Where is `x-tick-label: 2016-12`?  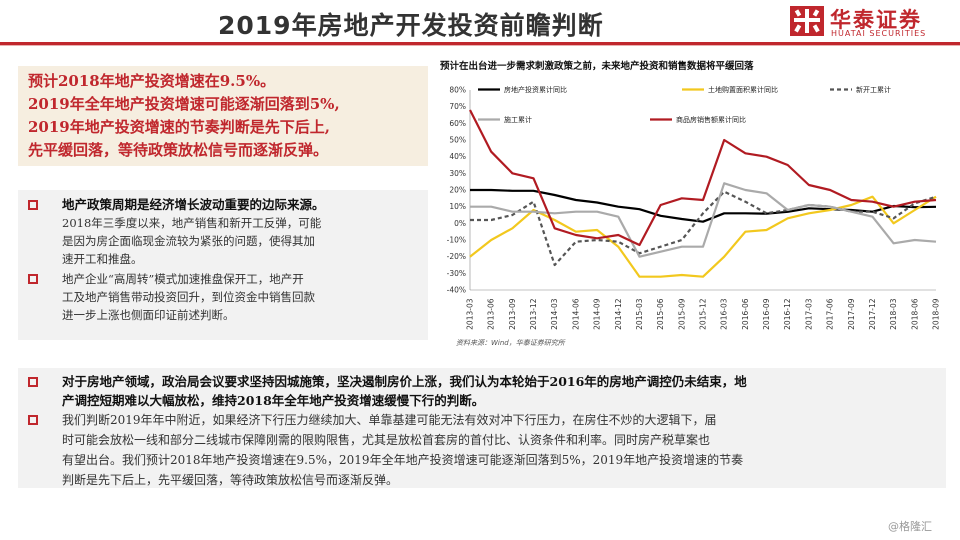 x-tick-label: 2016-12 is located at coordinates (787, 314).